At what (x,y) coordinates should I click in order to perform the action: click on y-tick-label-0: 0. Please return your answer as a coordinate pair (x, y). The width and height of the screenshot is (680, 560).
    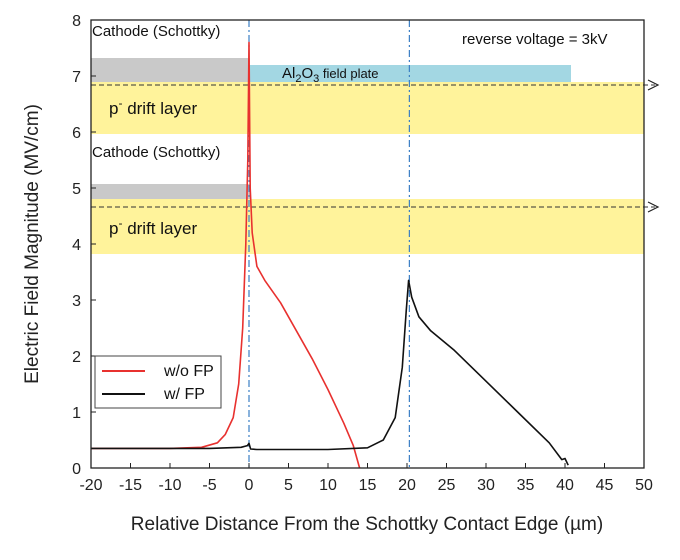
    Looking at the image, I should click on (76, 469).